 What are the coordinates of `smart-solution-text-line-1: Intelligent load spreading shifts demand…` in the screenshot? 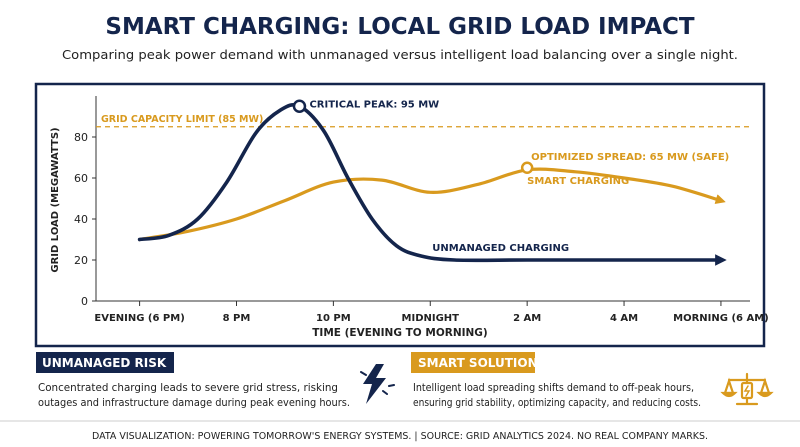 It's located at (553, 388).